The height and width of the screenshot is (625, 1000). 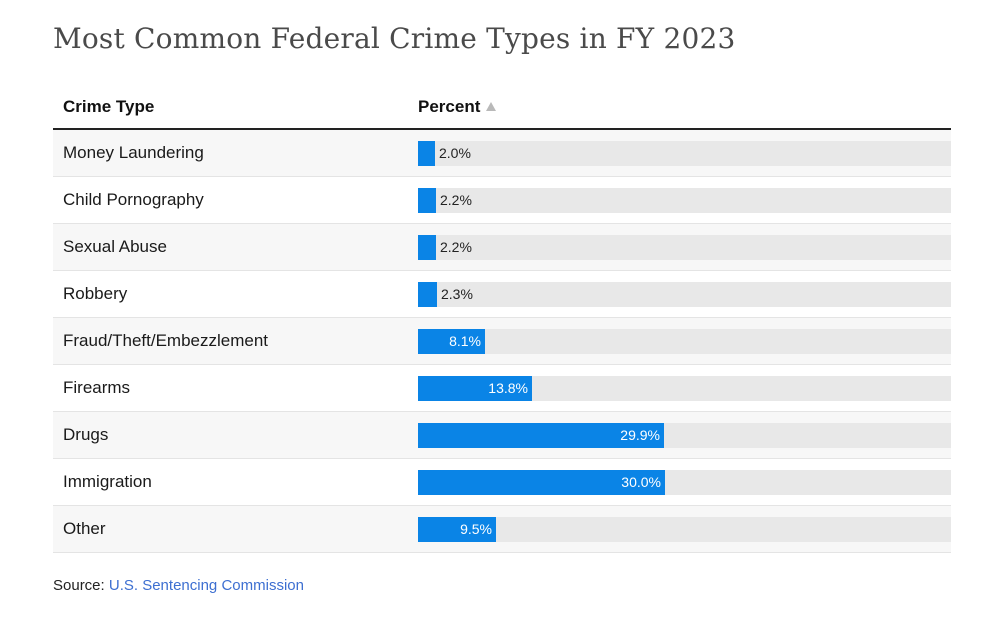 I want to click on percent-bar-track: 2.3%, so click(x=684, y=294).